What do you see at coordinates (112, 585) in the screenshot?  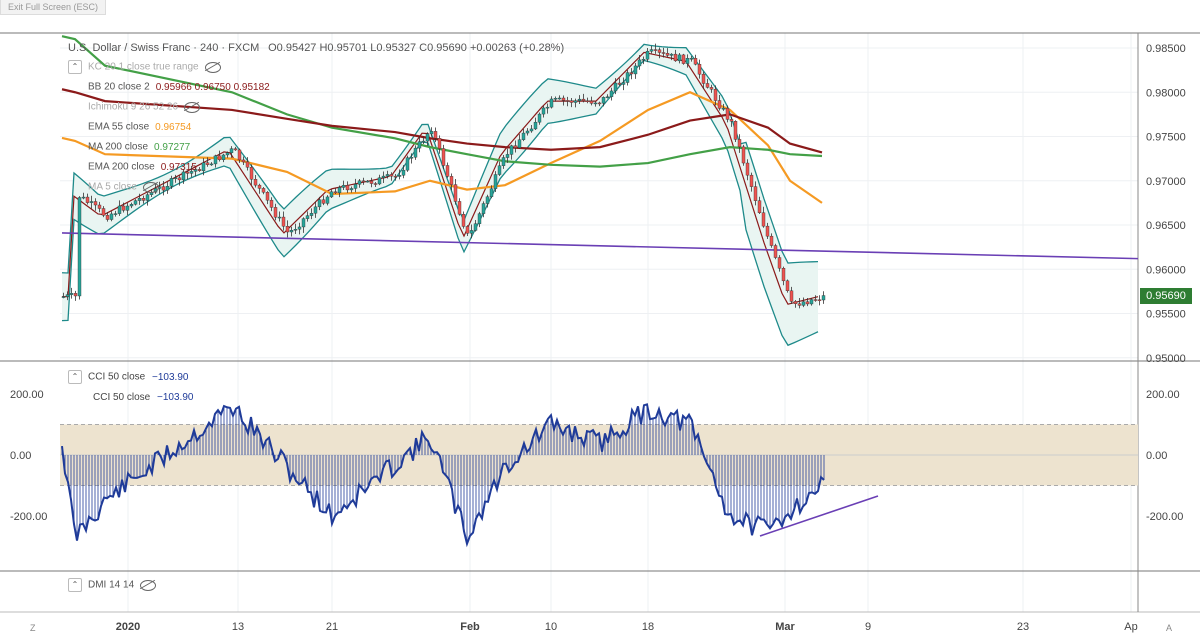 I see `dmi-legend: ⌃ DMI 14 14` at bounding box center [112, 585].